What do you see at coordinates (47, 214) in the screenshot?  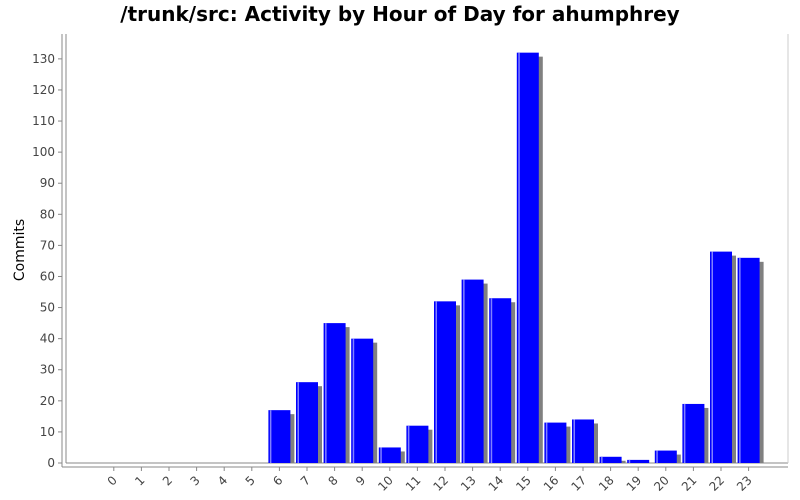 I see `y-tick-label: 80` at bounding box center [47, 214].